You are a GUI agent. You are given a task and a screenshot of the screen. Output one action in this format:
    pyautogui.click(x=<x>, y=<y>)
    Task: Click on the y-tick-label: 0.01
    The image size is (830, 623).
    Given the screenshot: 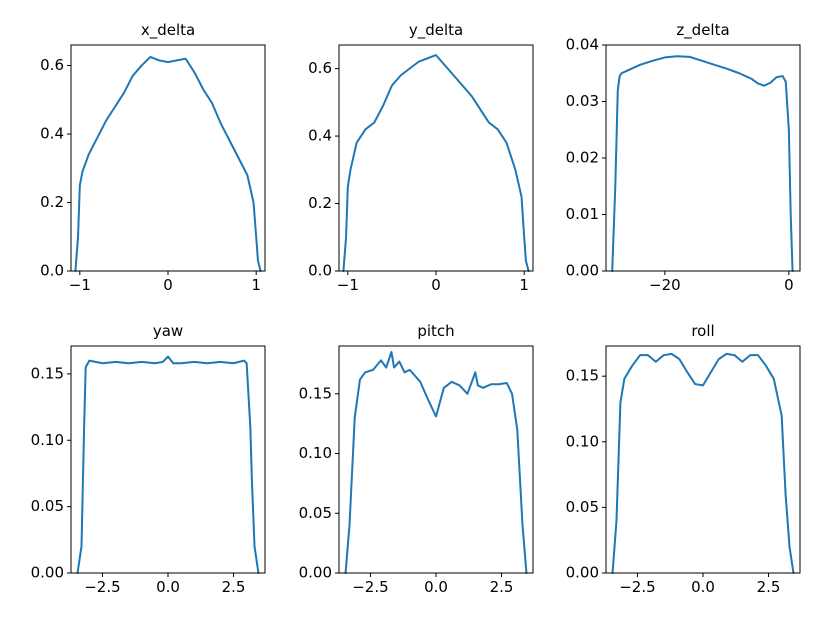 What is the action you would take?
    pyautogui.click(x=582, y=214)
    